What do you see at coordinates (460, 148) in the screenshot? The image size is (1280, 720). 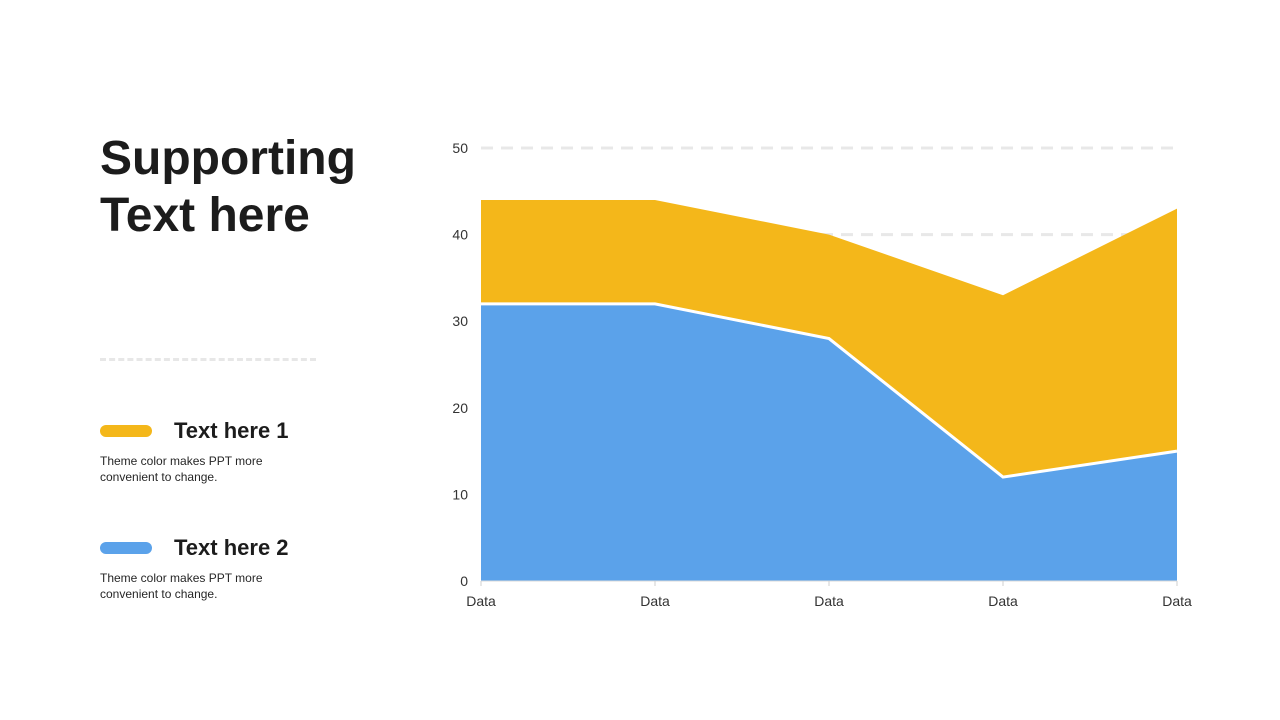 I see `y-tick-label-50: 50` at bounding box center [460, 148].